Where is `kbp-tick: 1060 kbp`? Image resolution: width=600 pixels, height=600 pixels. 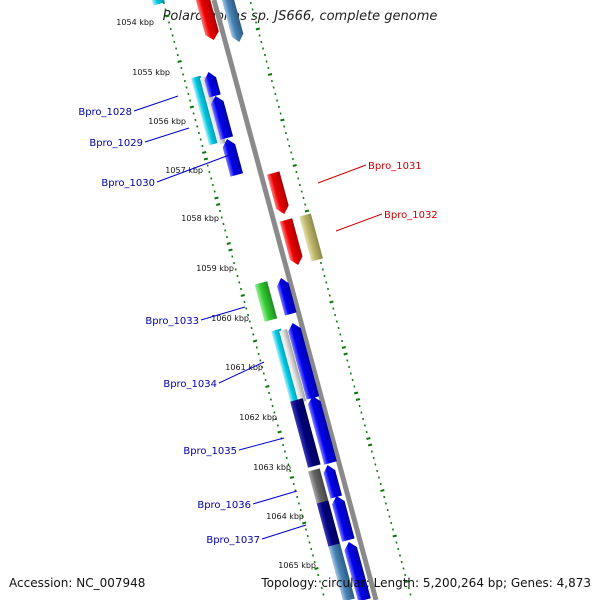 kbp-tick: 1060 kbp is located at coordinates (230, 318).